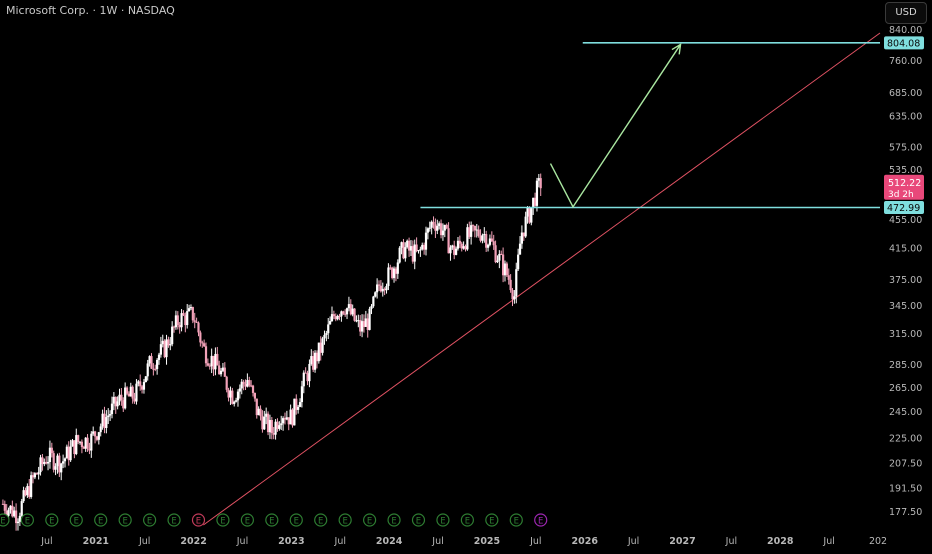 Image resolution: width=932 pixels, height=554 pixels. Describe the element at coordinates (905, 334) in the screenshot. I see `price-axis-label: 315.00` at that location.